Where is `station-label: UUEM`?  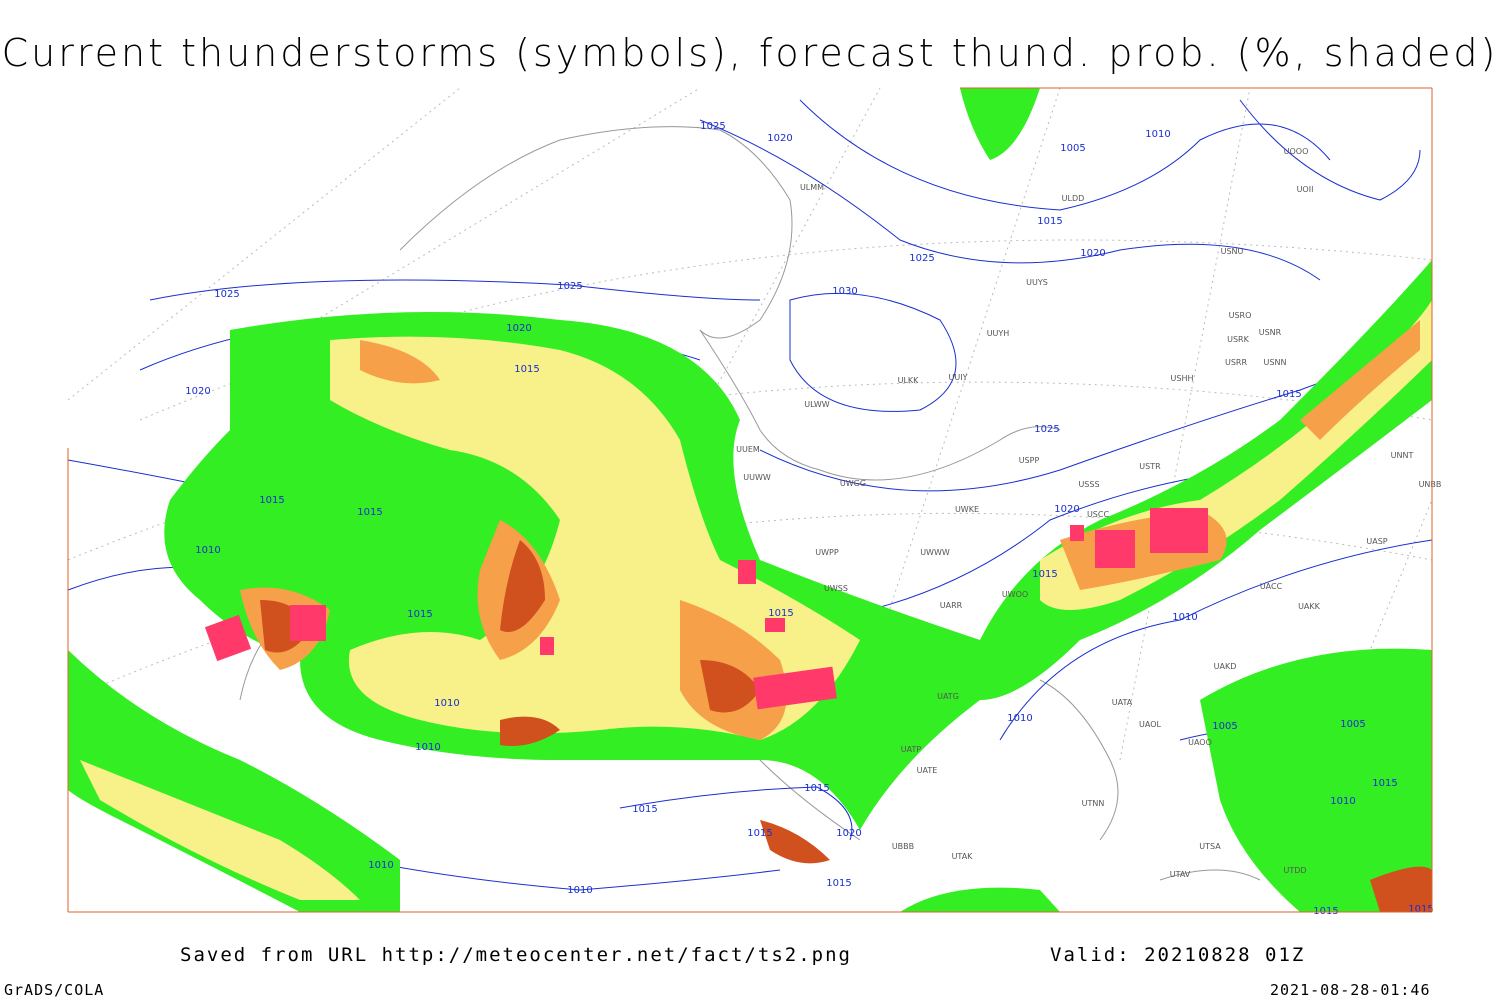 station-label: UUEM is located at coordinates (748, 449).